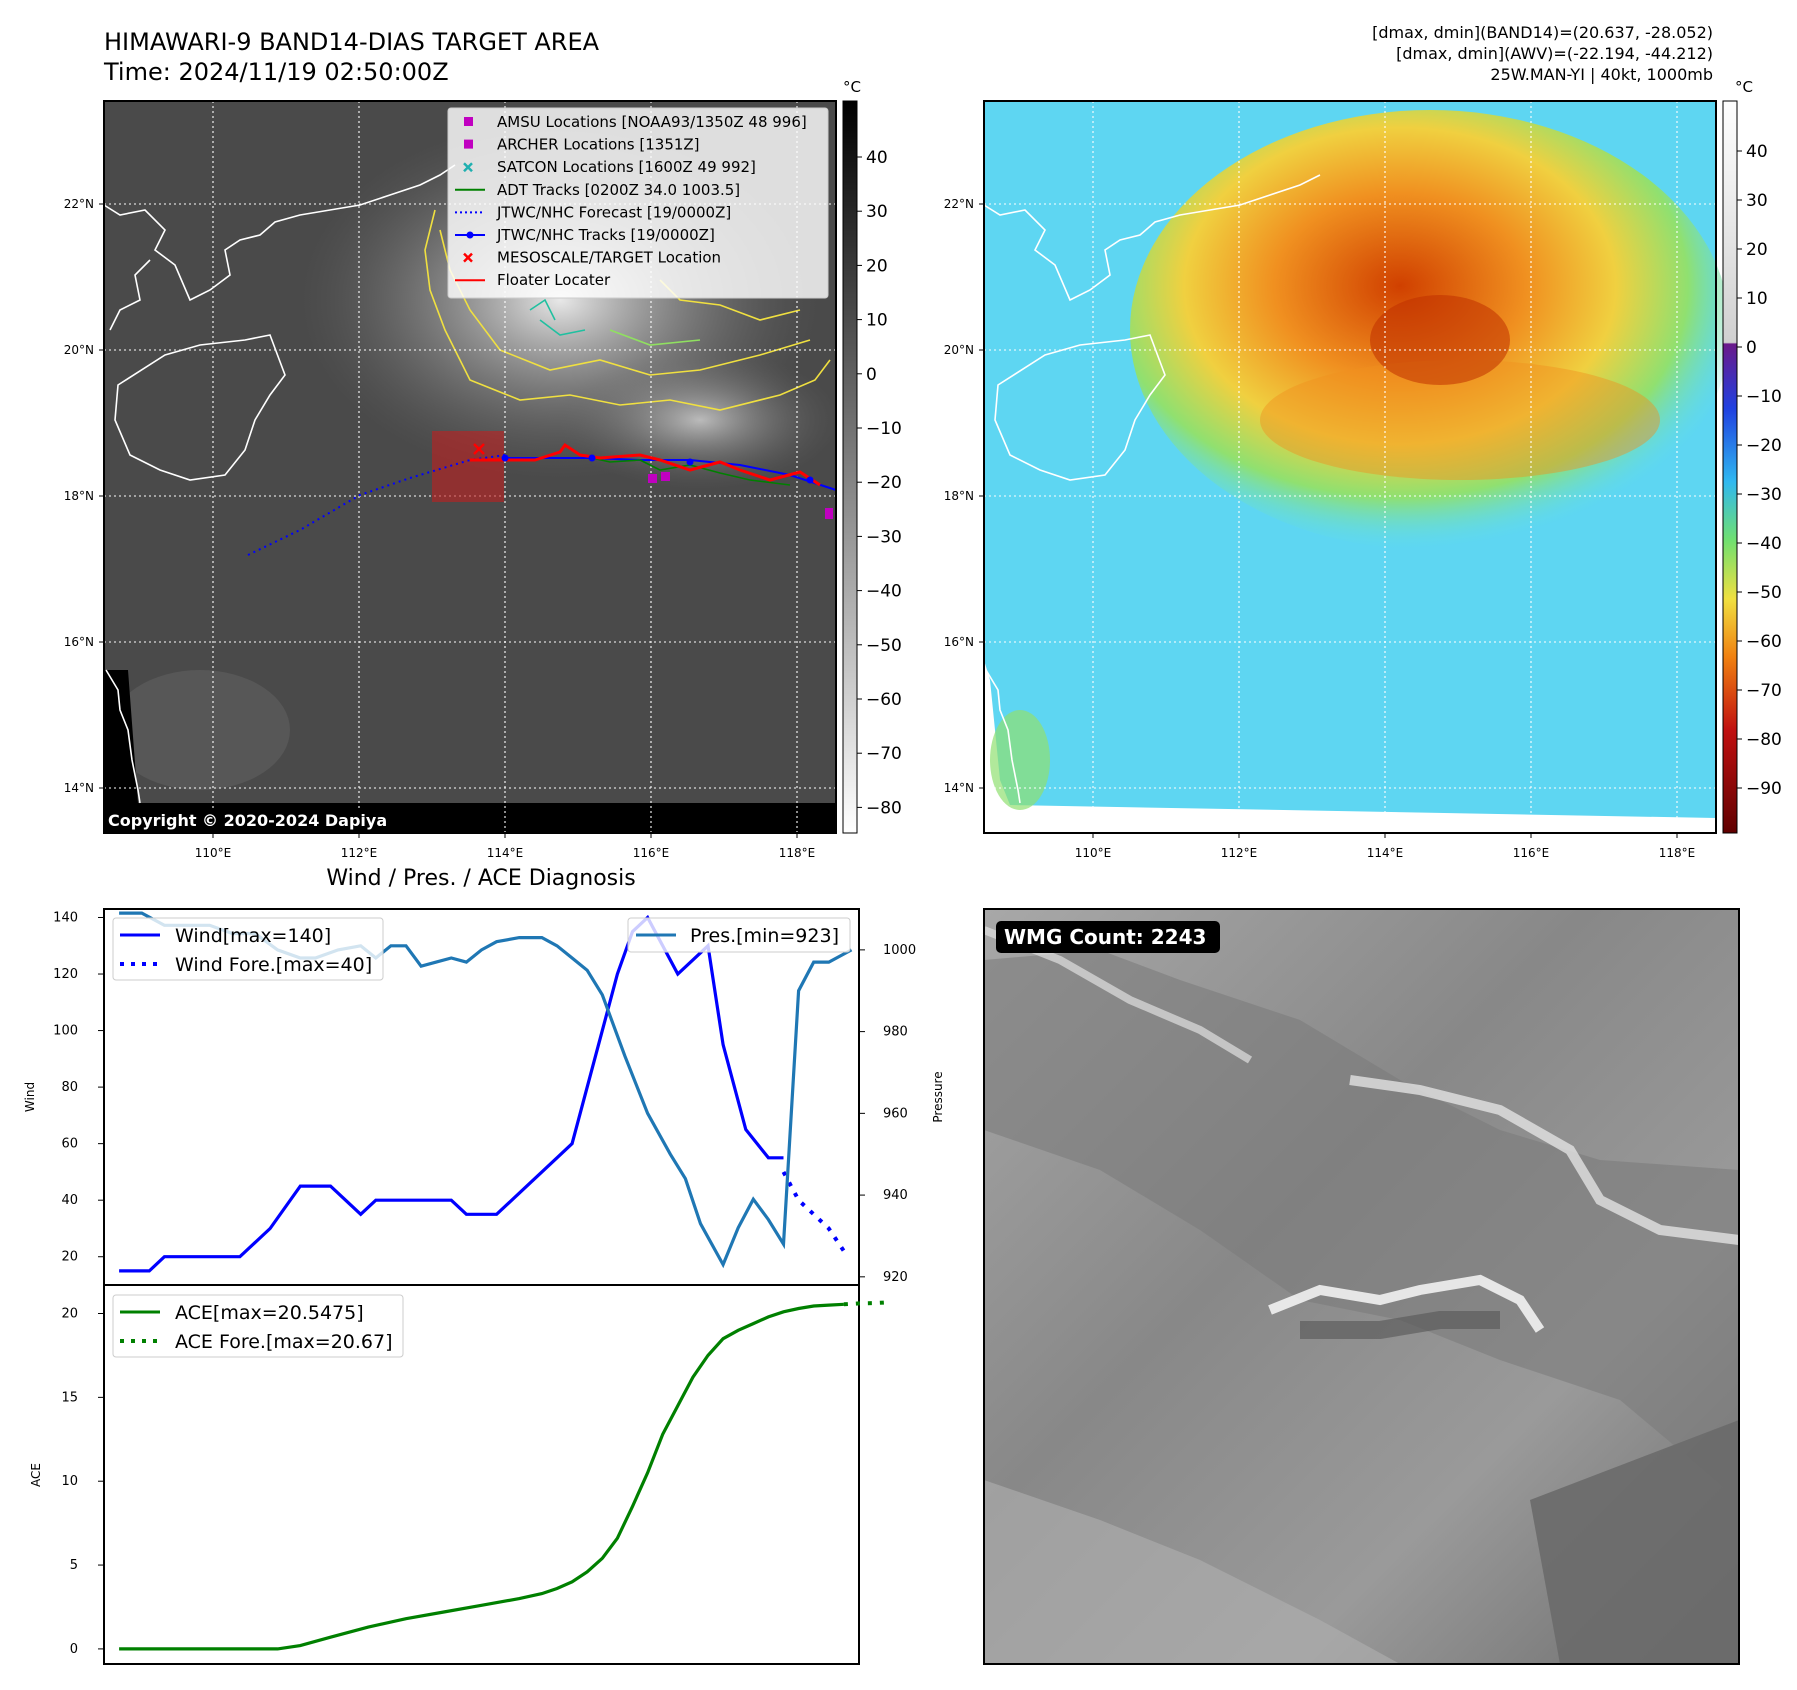 Image resolution: width=1797 pixels, height=1690 pixels. Describe the element at coordinates (213, 853) in the screenshot. I see `left-lon-label: 110°E` at that location.